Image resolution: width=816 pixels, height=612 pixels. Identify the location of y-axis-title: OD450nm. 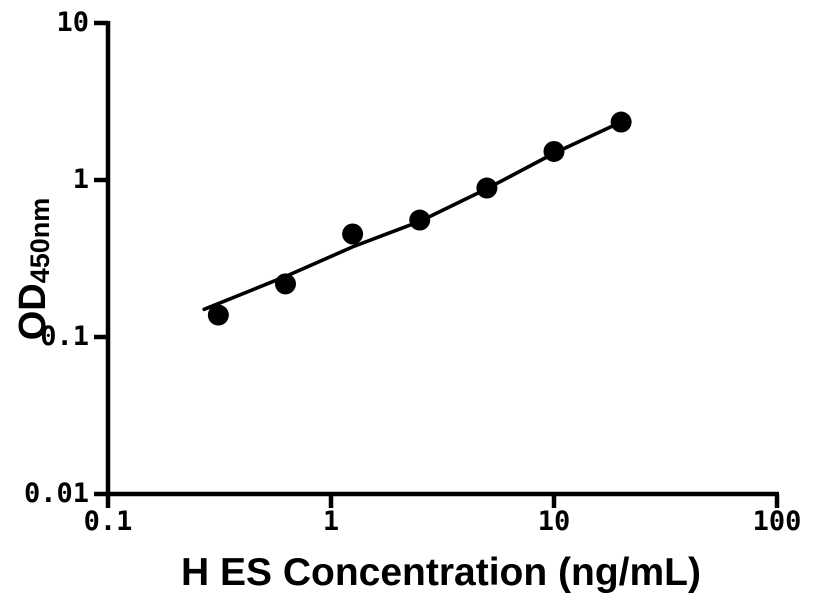
(34, 269).